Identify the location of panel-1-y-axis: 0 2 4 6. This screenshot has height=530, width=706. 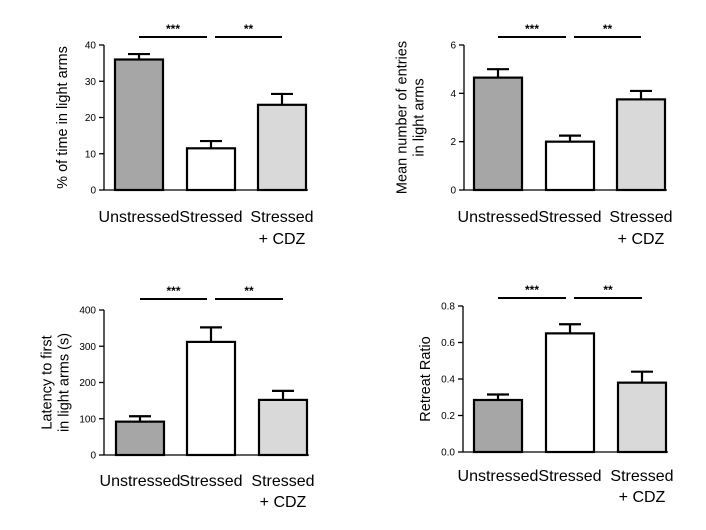
(558, 119).